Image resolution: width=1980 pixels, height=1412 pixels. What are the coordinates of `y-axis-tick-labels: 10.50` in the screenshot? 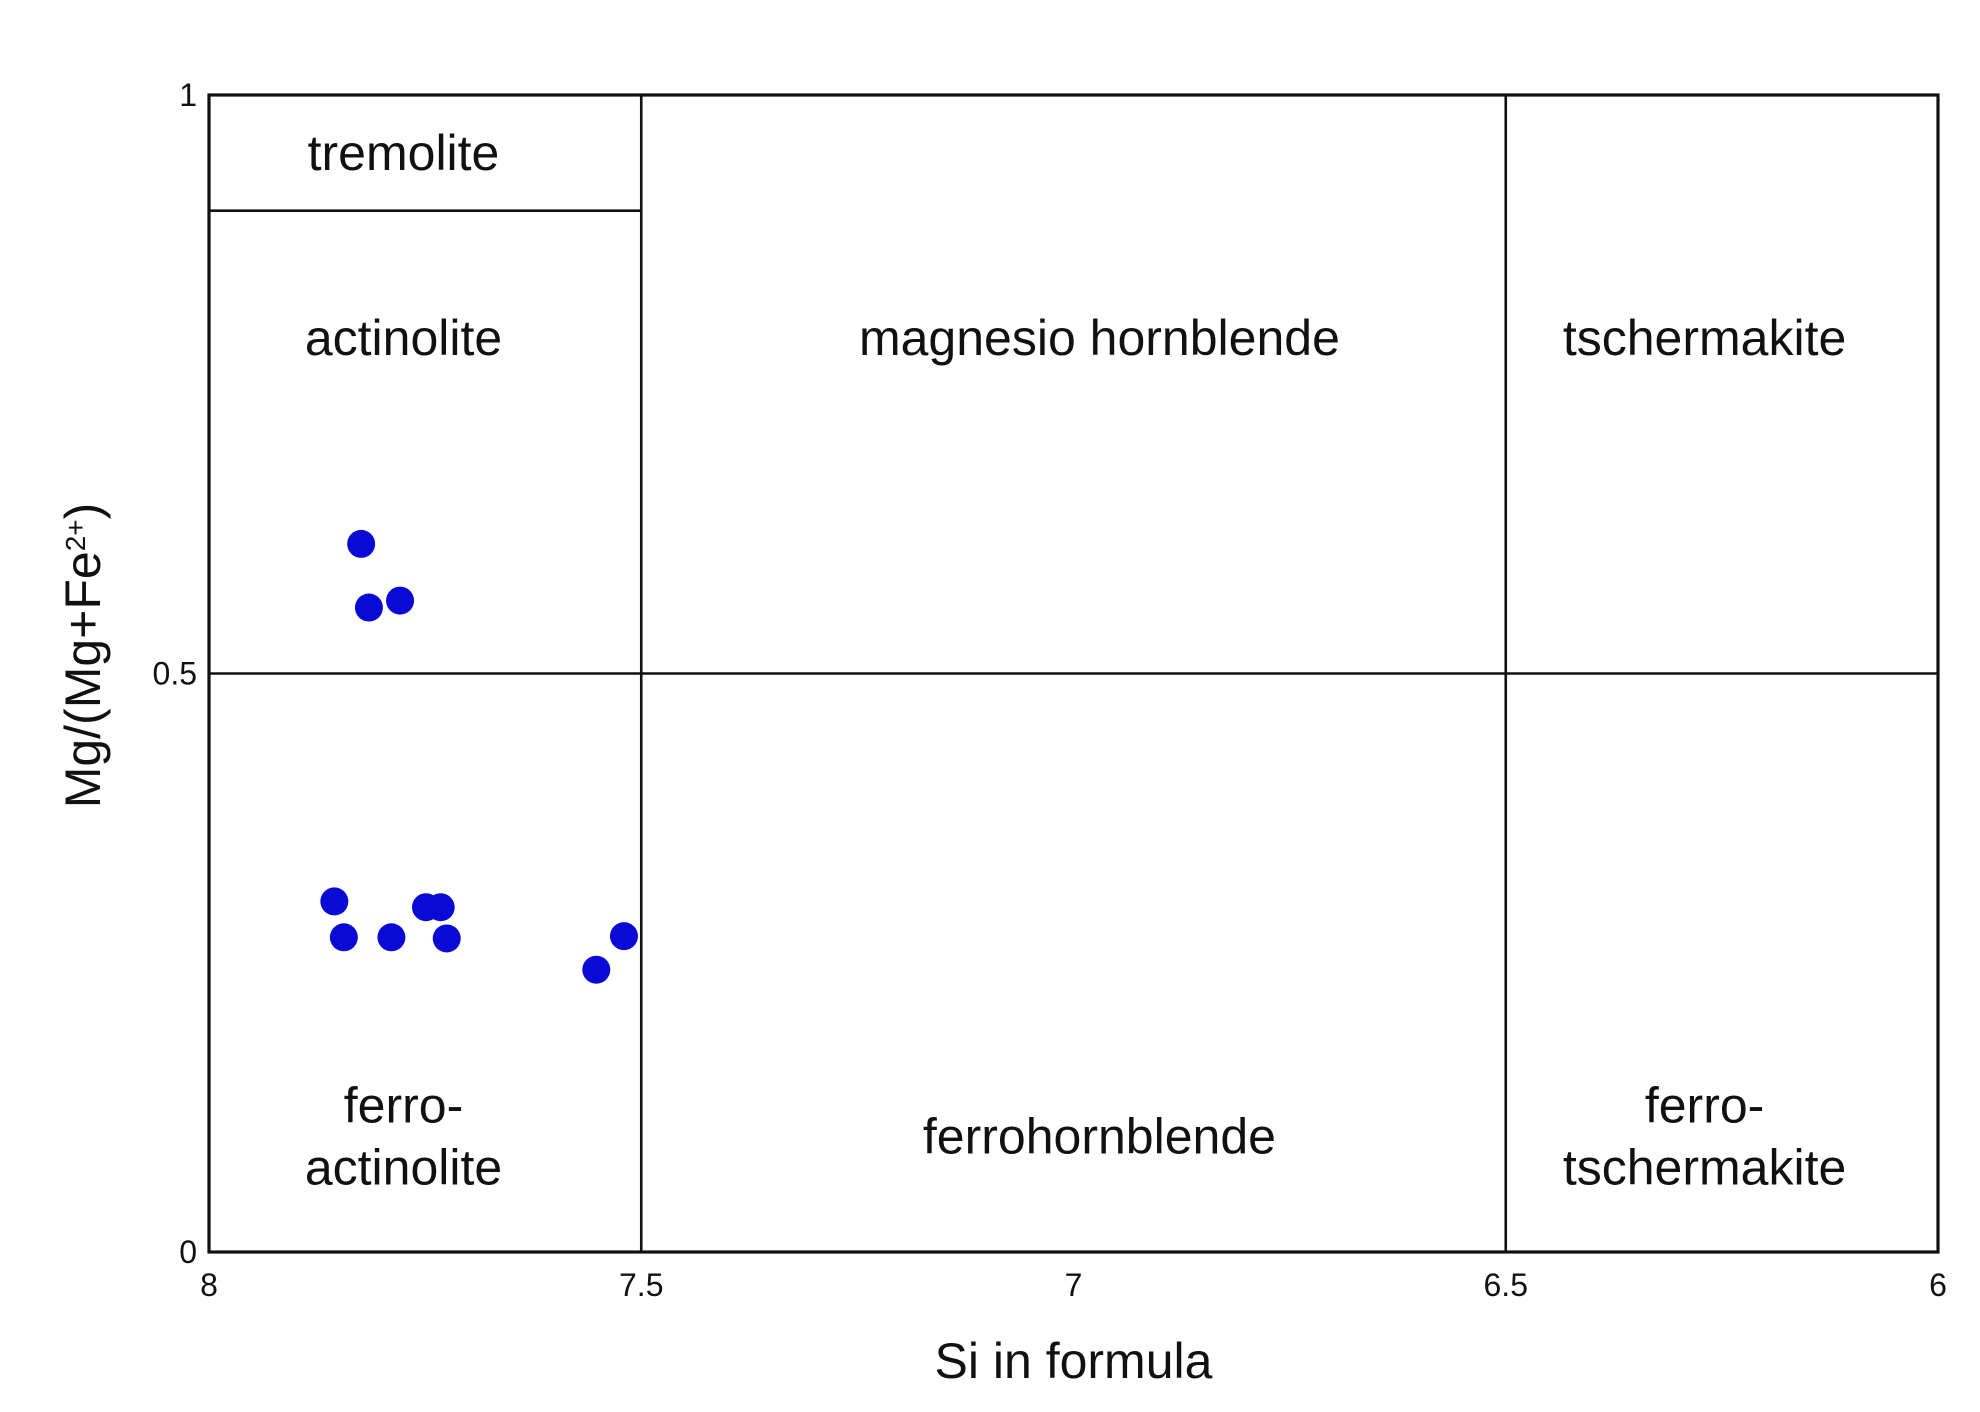 It's located at (175, 673).